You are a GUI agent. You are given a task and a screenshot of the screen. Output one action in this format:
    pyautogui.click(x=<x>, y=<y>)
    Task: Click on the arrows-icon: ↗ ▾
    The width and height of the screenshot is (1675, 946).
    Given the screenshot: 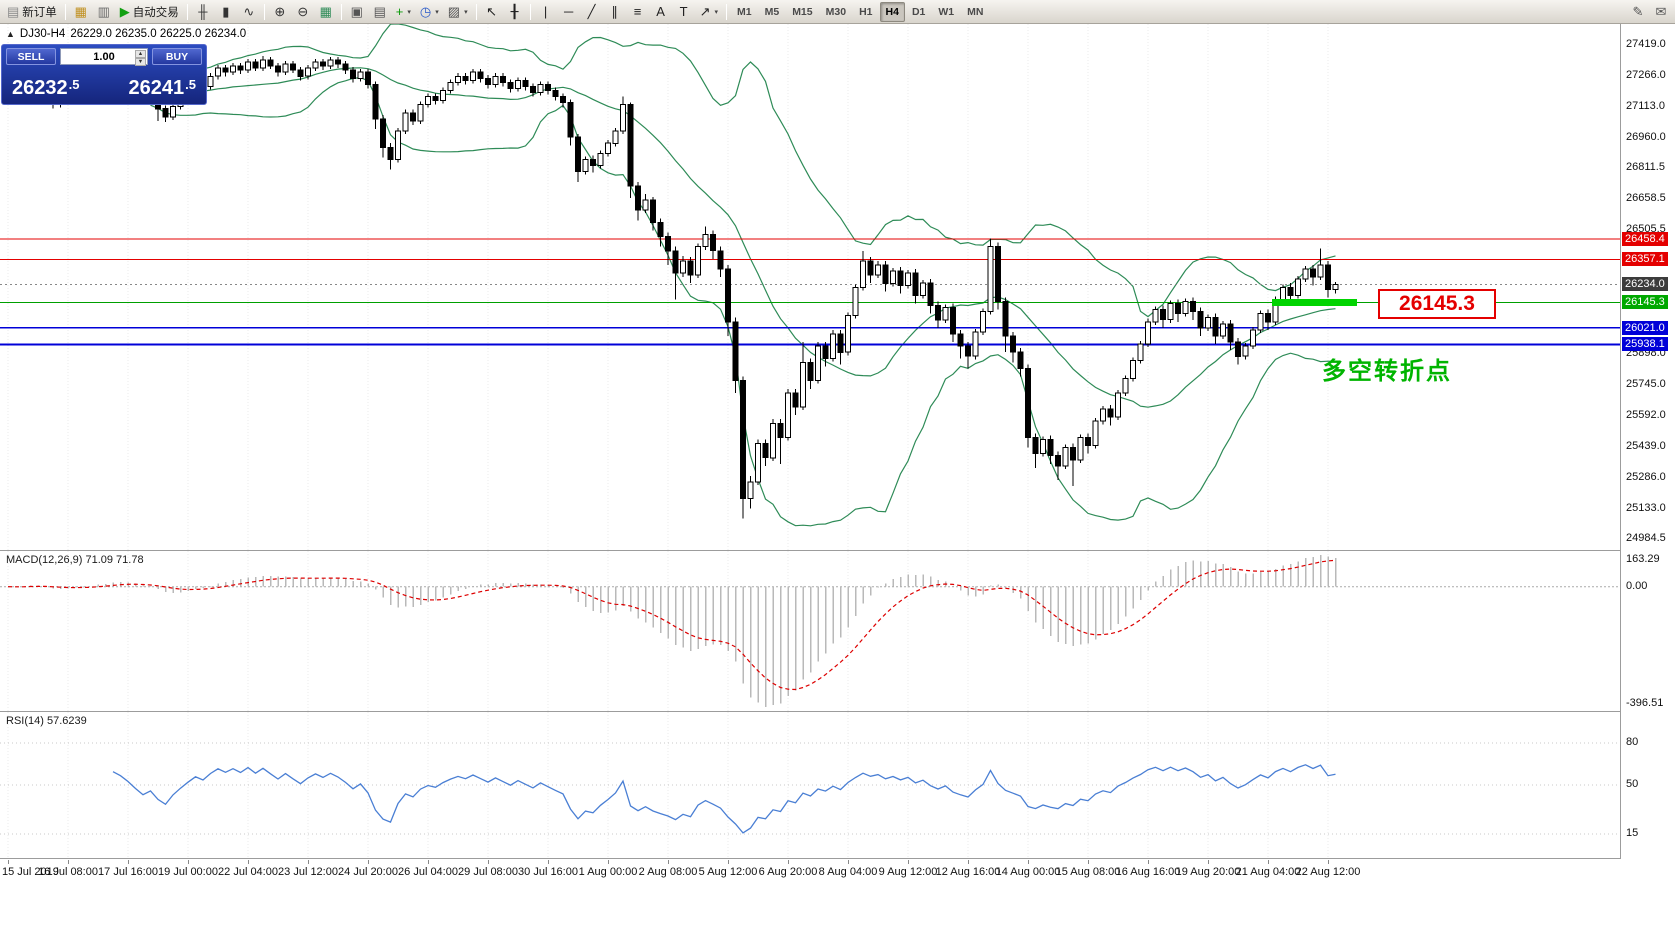 What is the action you would take?
    pyautogui.click(x=709, y=12)
    